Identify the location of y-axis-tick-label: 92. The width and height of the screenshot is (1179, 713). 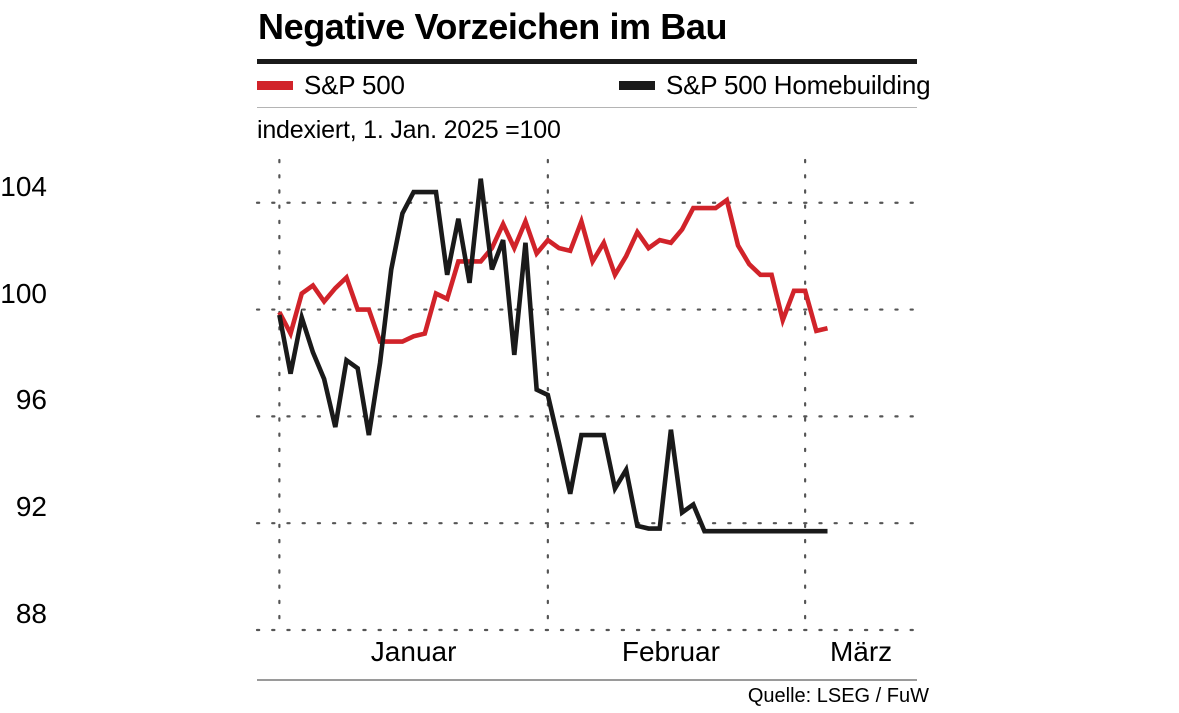
(31, 507).